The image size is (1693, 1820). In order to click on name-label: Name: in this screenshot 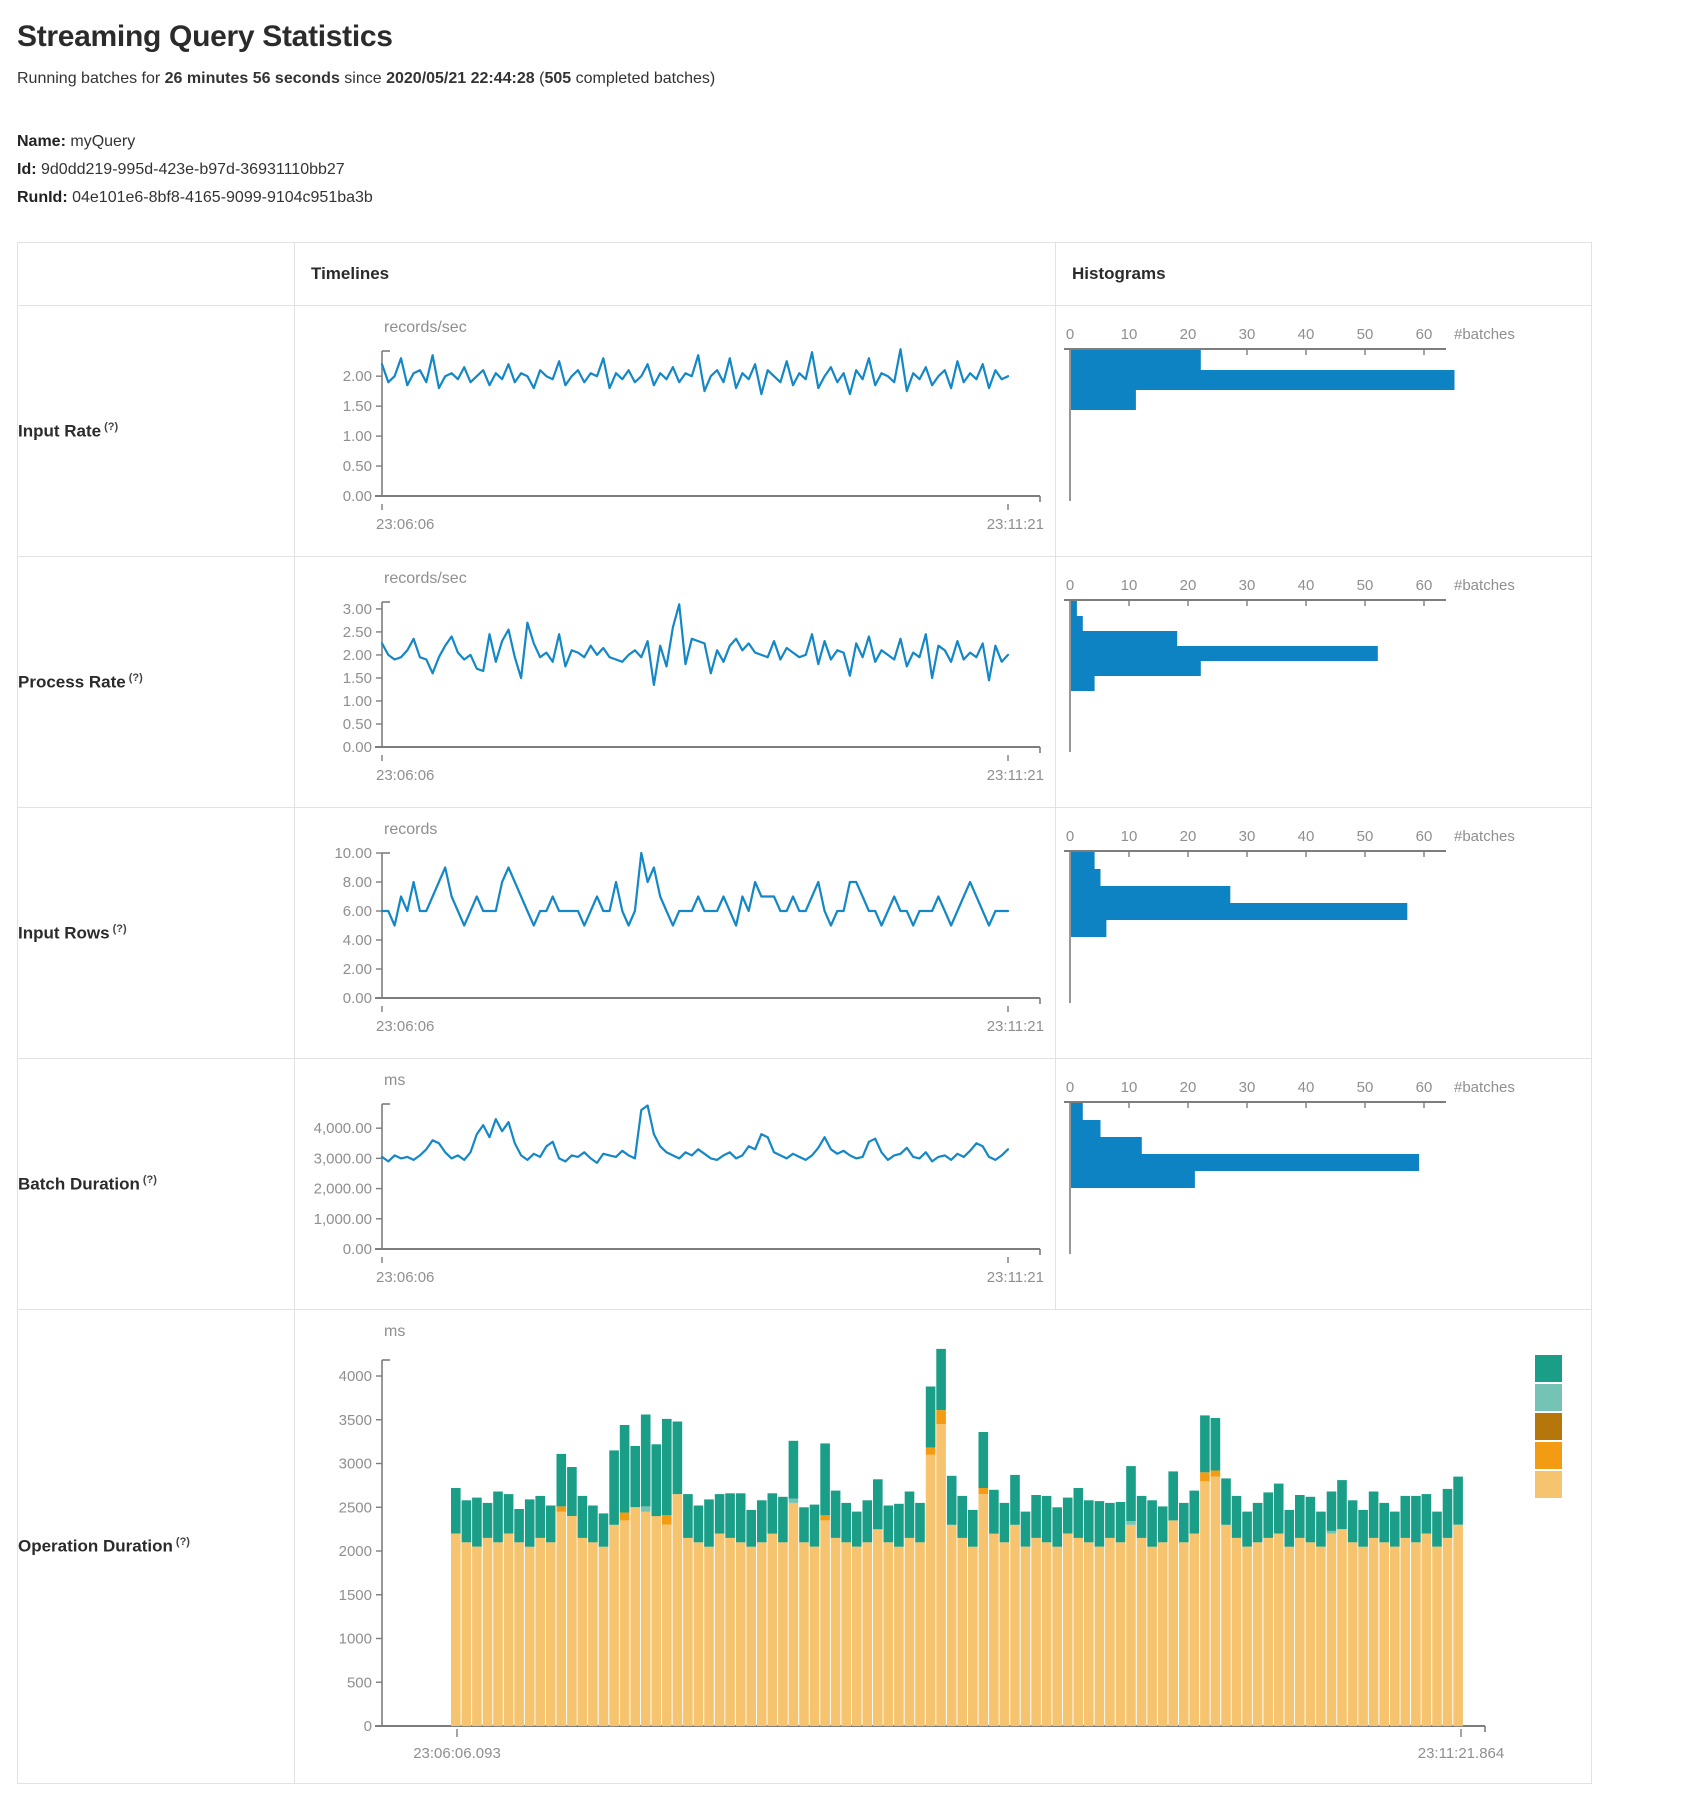, I will do `click(41, 141)`.